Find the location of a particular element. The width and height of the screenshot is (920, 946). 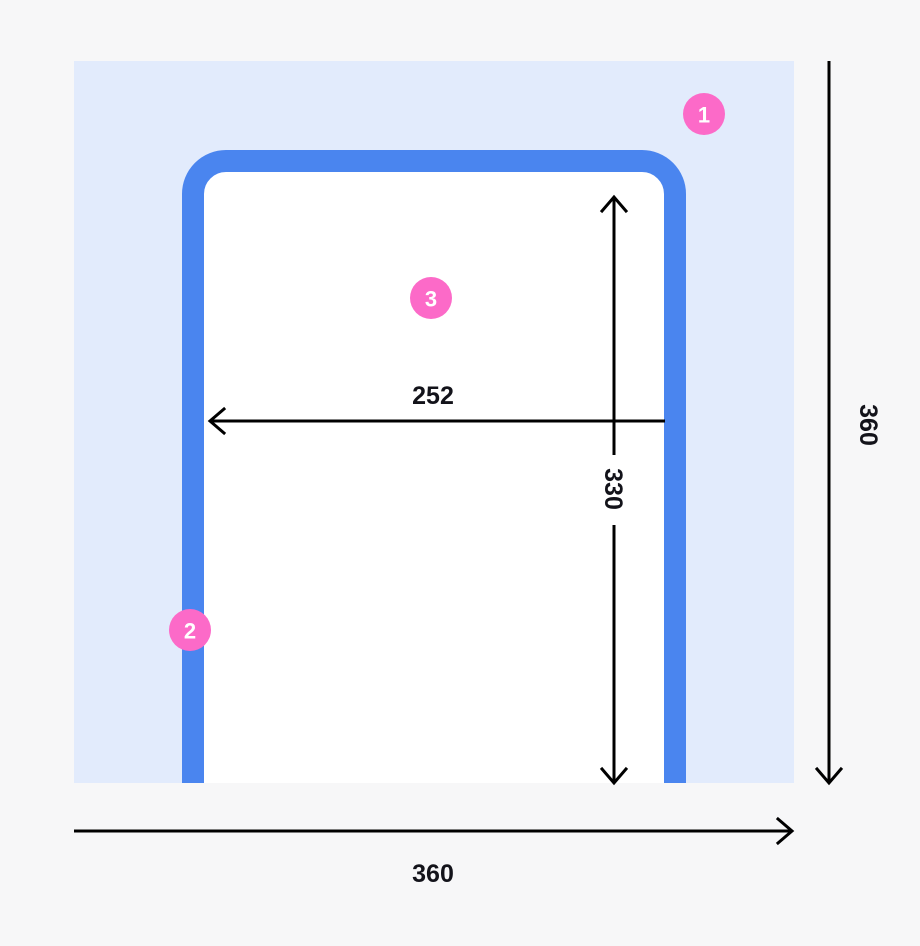

badge-1-circle is located at coordinates (704, 114).